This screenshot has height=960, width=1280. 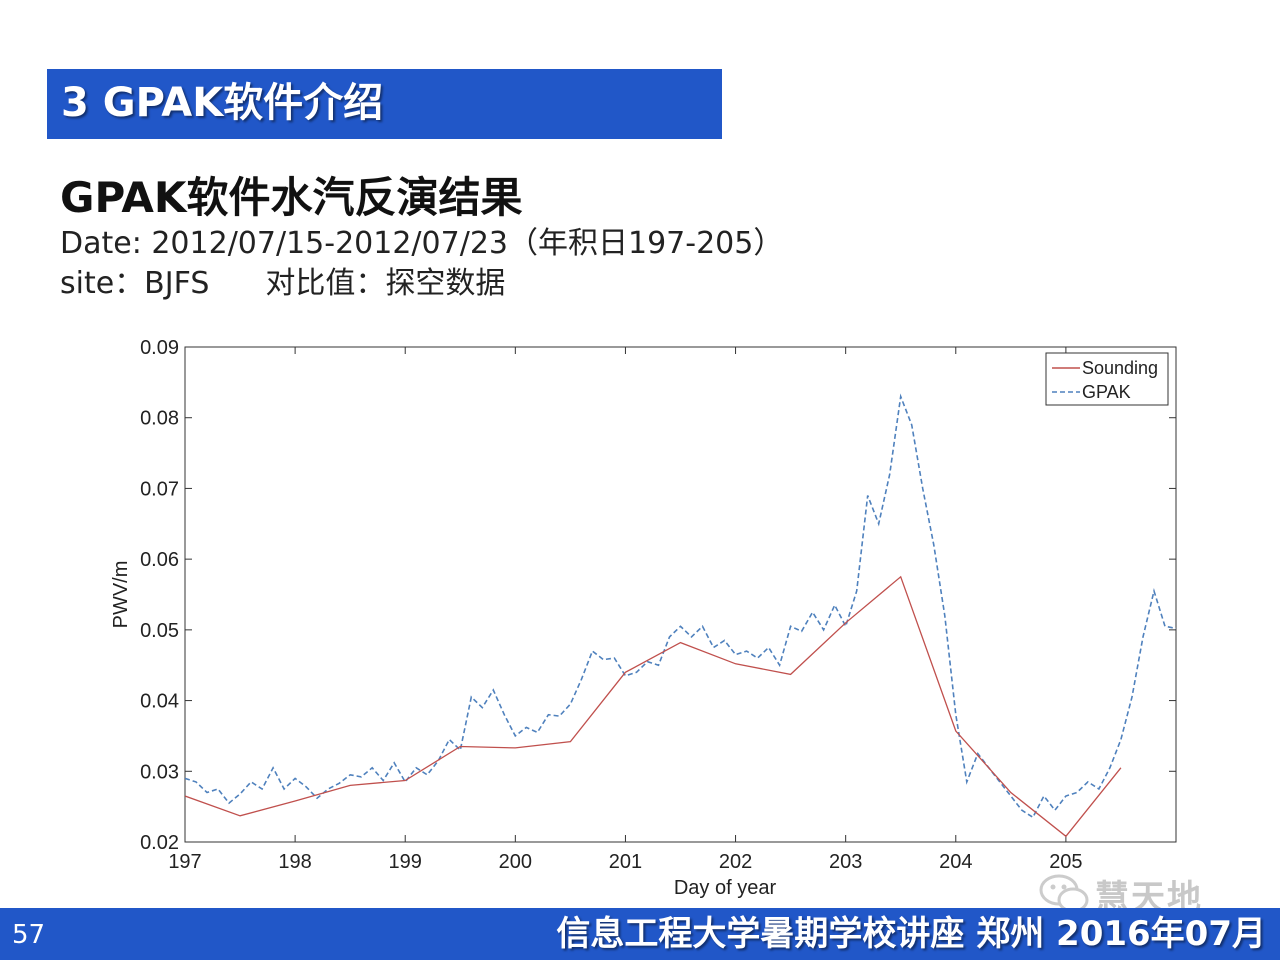 What do you see at coordinates (1107, 379) in the screenshot?
I see `legend-box` at bounding box center [1107, 379].